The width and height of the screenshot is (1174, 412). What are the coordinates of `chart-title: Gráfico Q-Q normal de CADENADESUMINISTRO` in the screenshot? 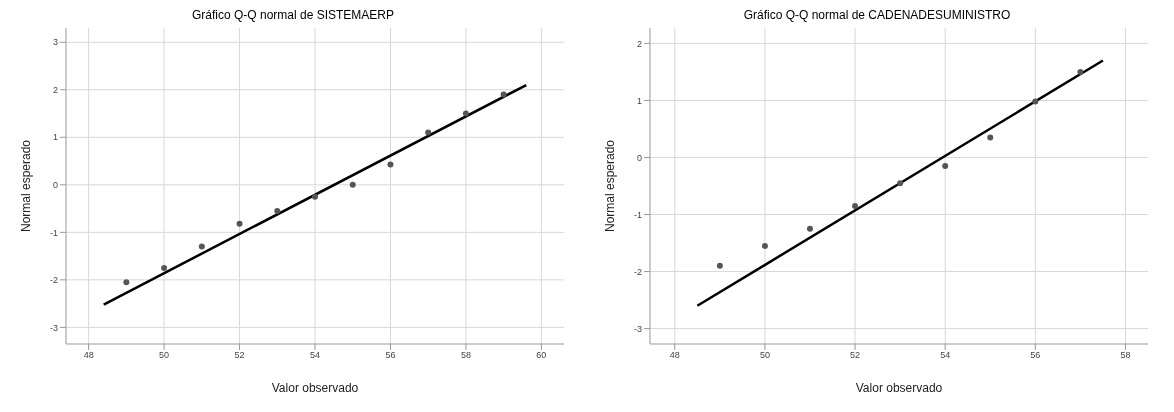 It's located at (877, 16).